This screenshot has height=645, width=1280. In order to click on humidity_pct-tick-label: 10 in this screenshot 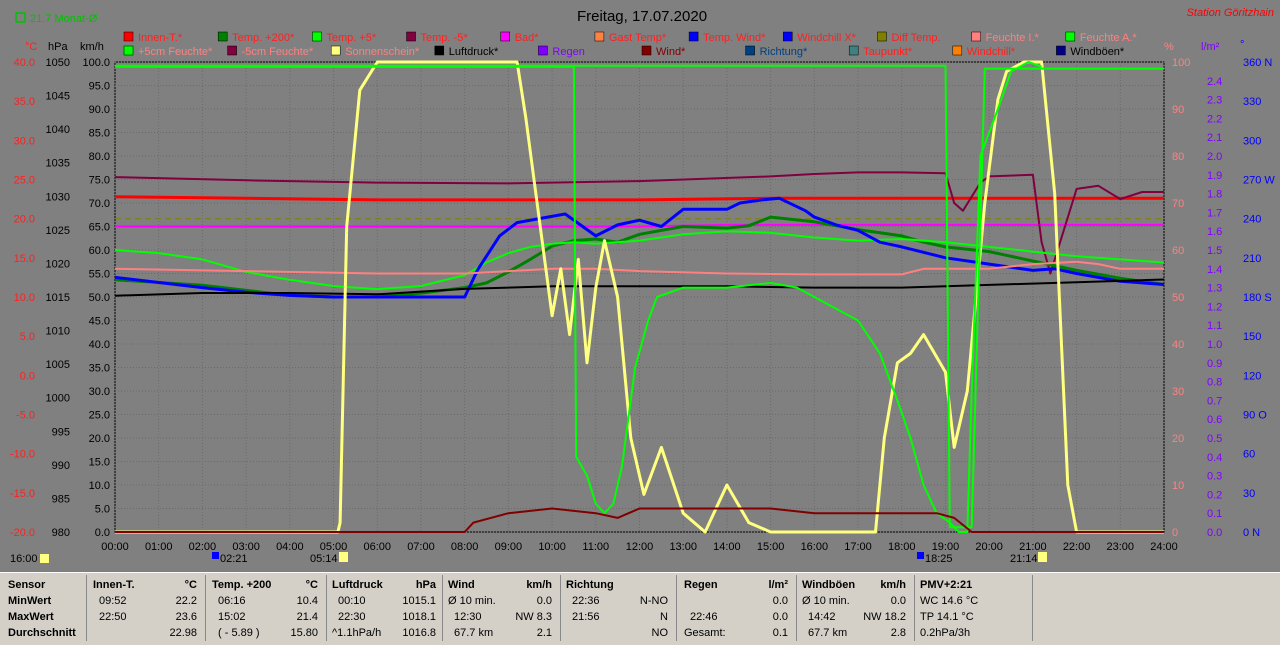, I will do `click(1178, 486)`.